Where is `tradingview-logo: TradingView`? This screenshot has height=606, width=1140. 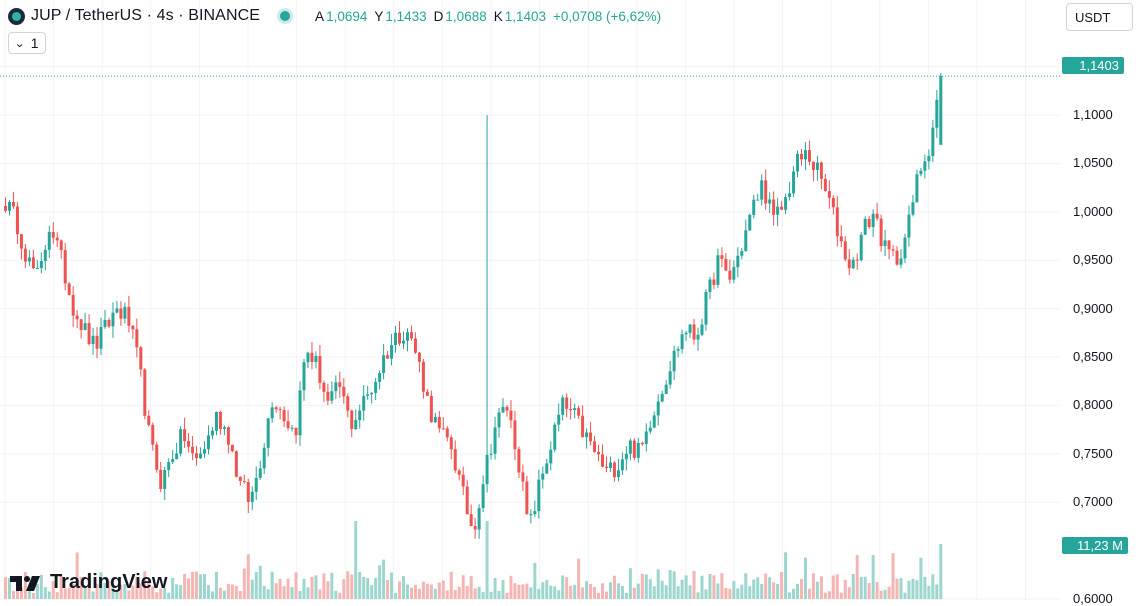
tradingview-logo: TradingView is located at coordinates (88, 582).